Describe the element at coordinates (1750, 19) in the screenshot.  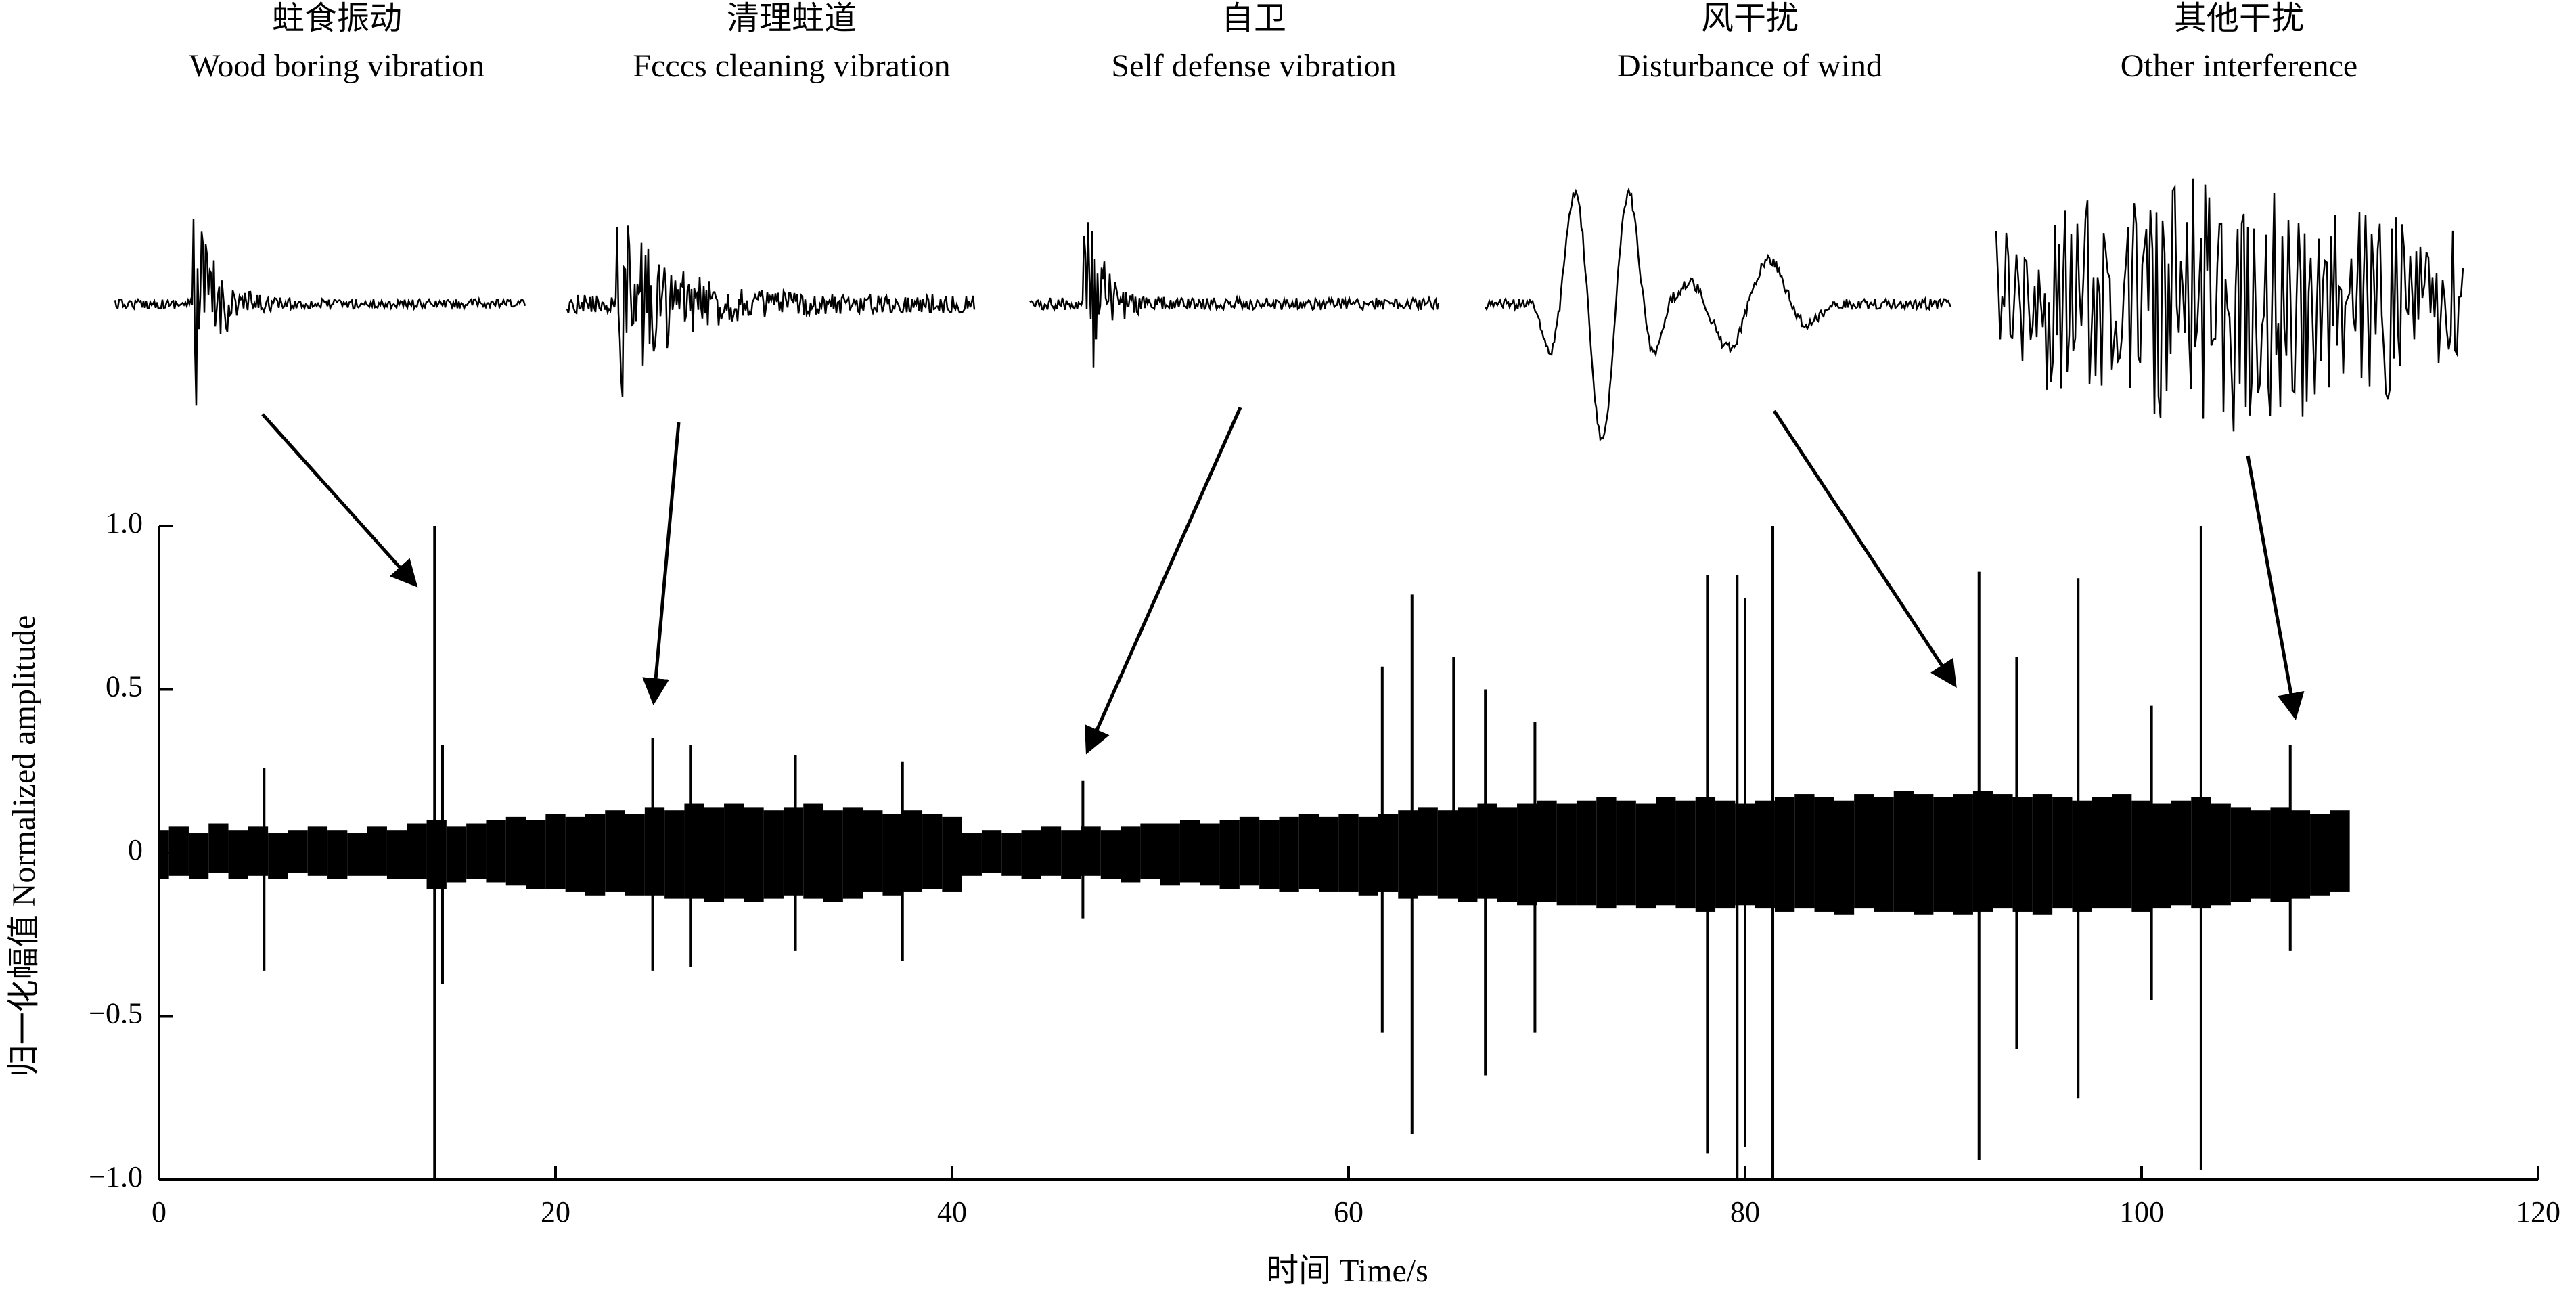
I see `annotation-zh: 风干扰` at that location.